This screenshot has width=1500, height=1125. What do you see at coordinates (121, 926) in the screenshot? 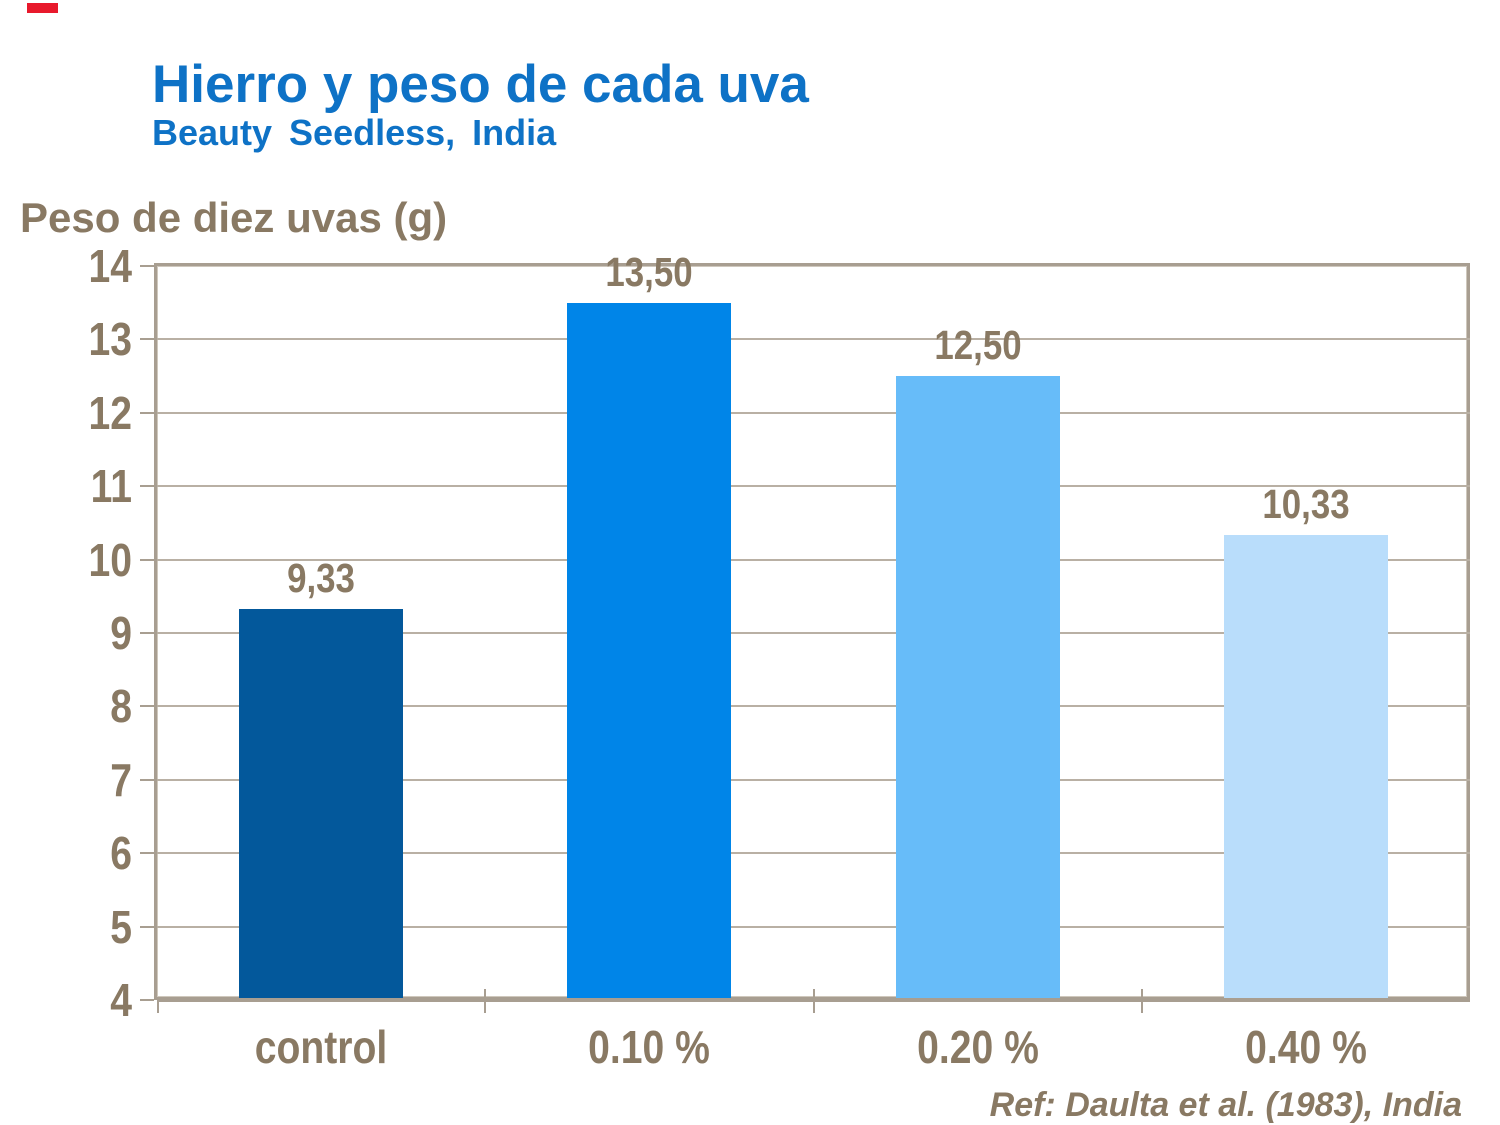
I see `y-tick-label: 5` at bounding box center [121, 926].